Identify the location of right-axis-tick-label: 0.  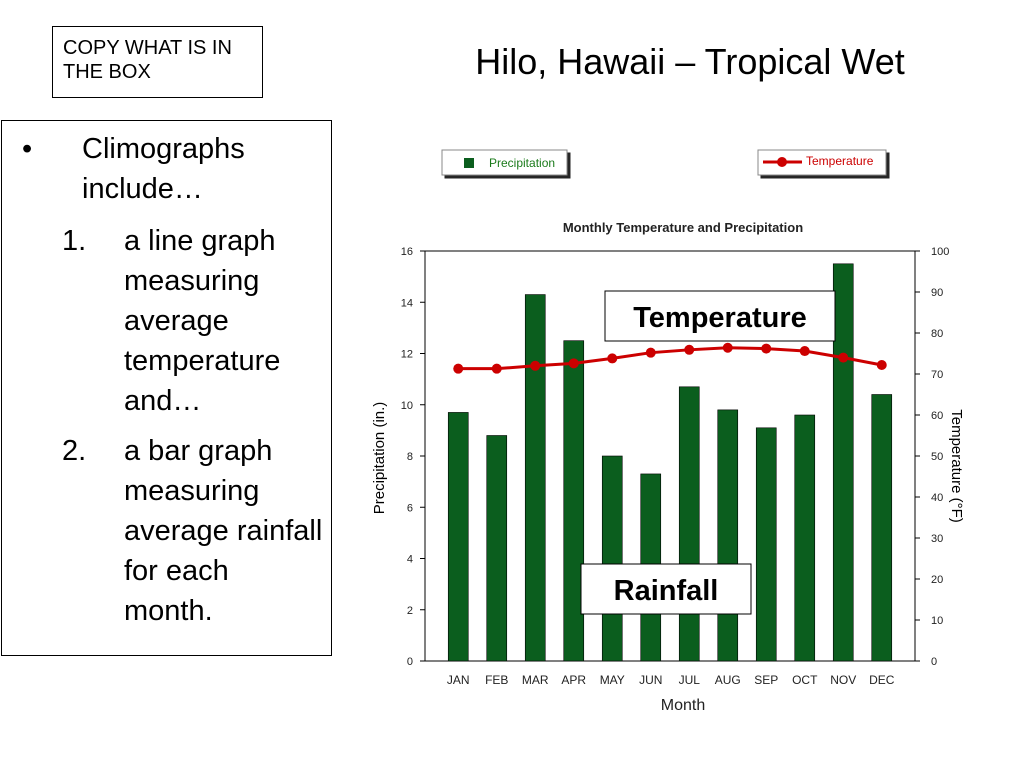
(934, 662).